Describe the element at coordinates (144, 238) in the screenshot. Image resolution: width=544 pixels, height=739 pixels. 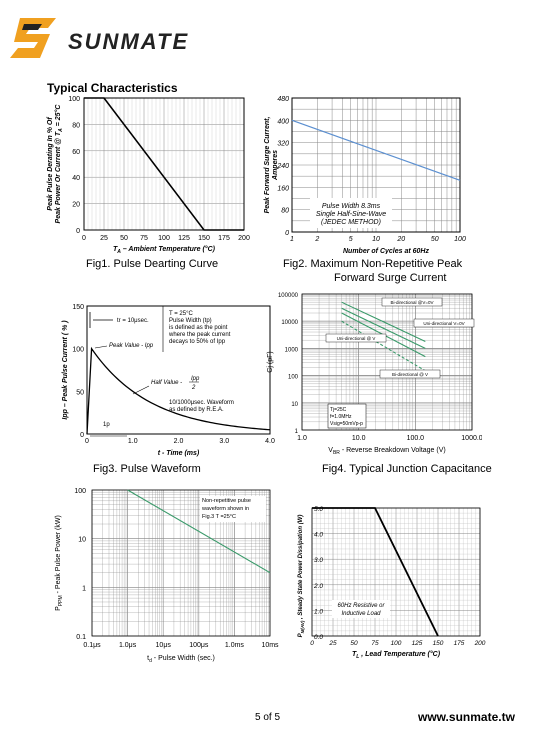
I see `fig1-x-tick: 75` at that location.